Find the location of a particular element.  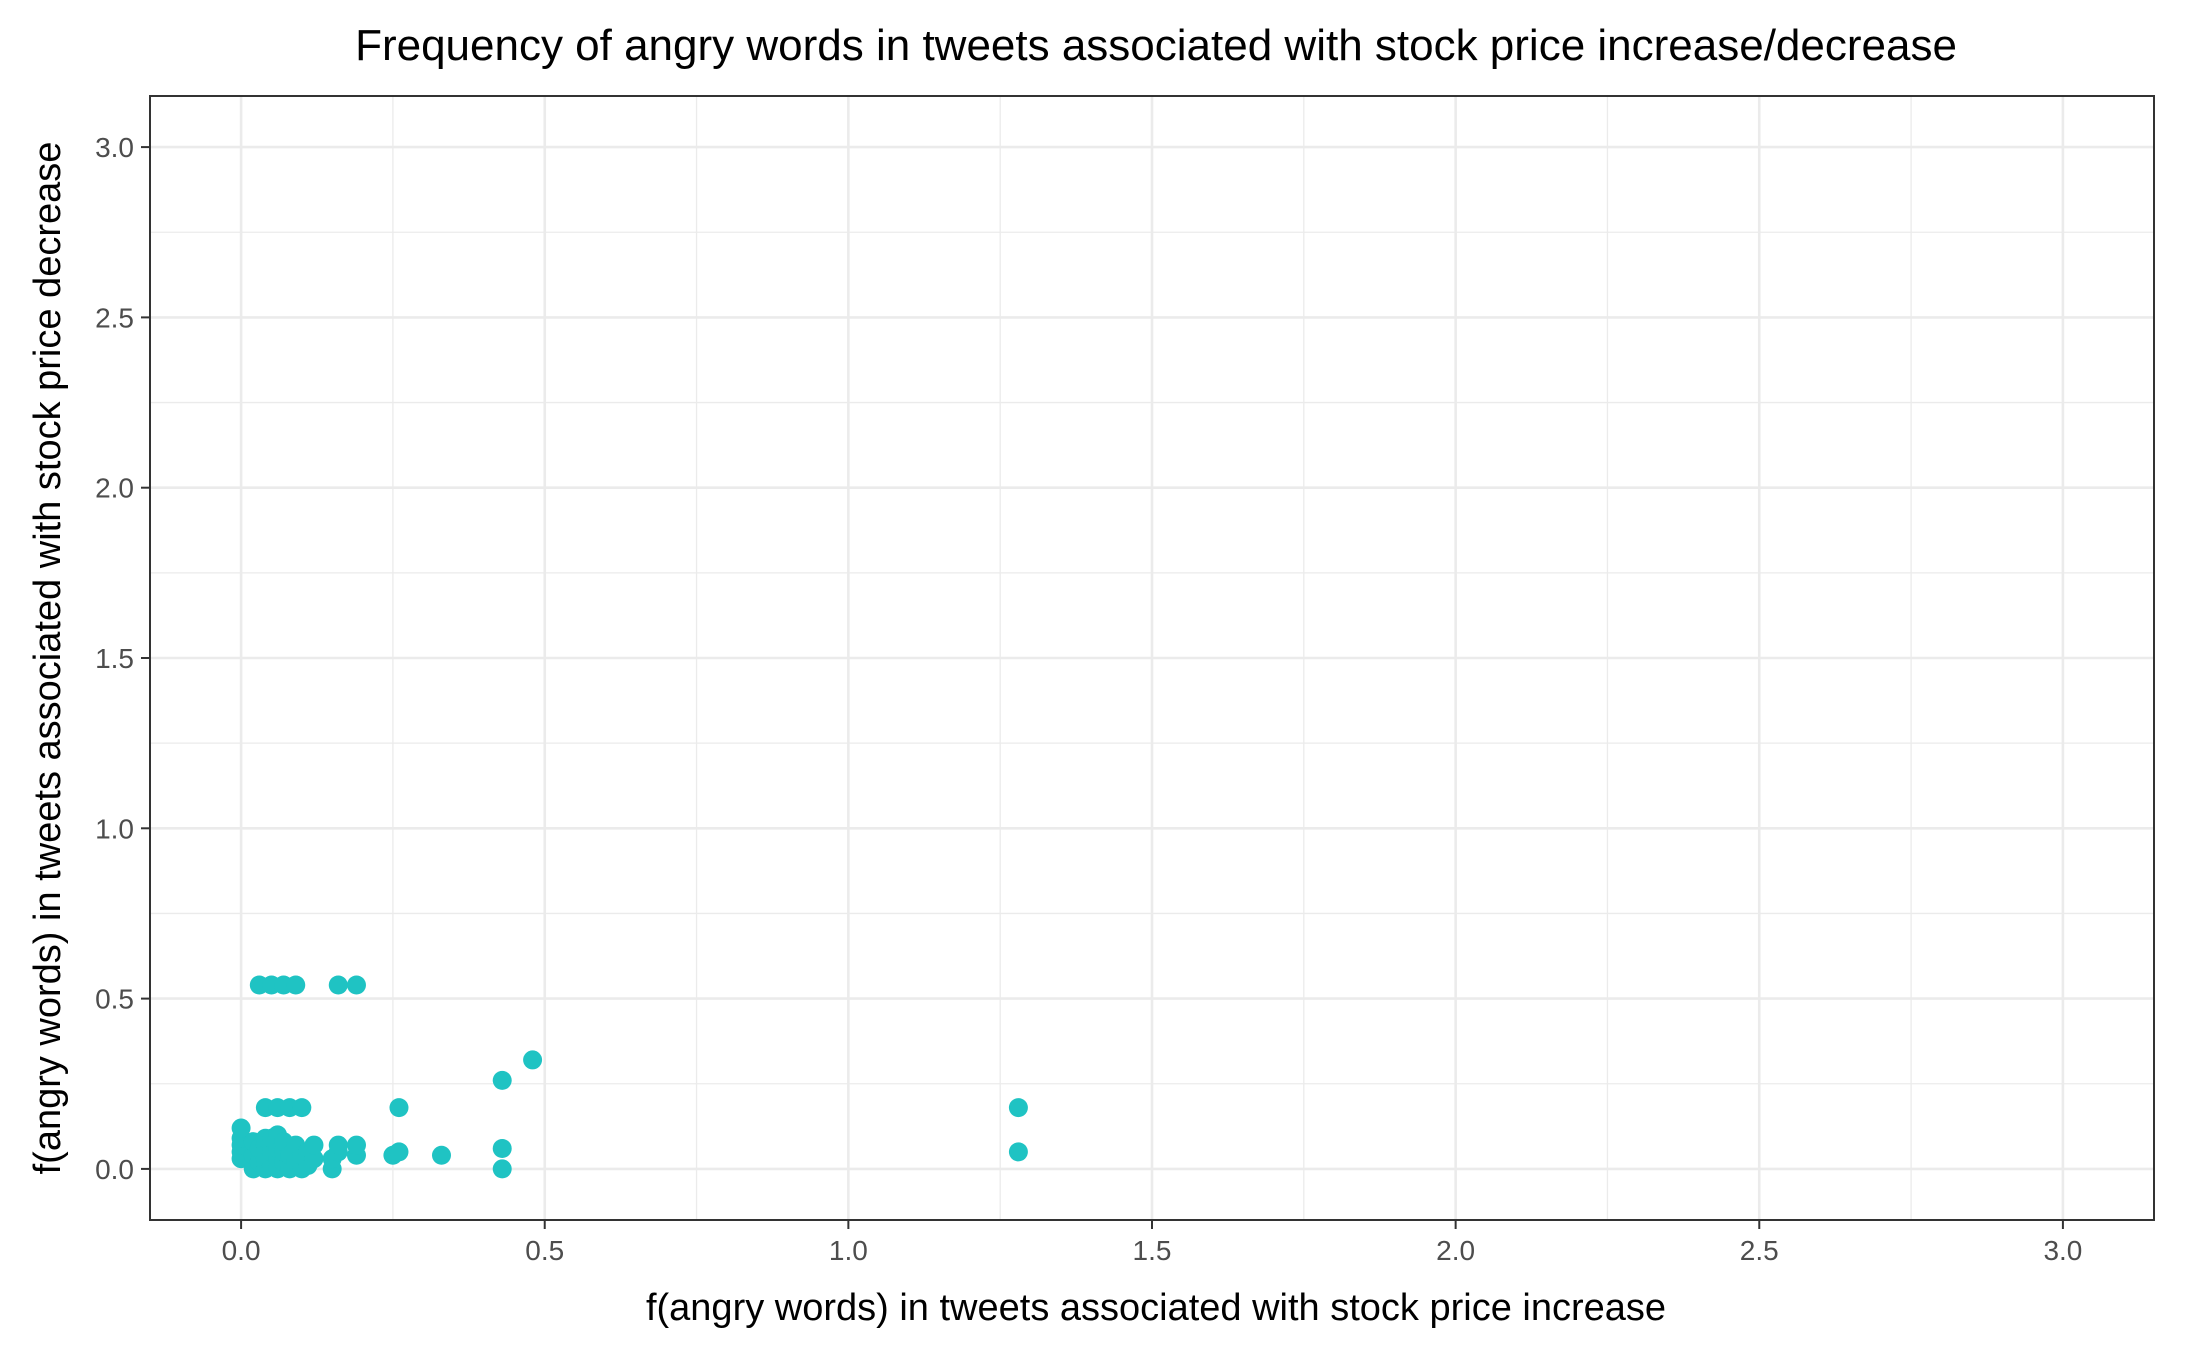

y-tick-label: 0.5 is located at coordinates (114, 999).